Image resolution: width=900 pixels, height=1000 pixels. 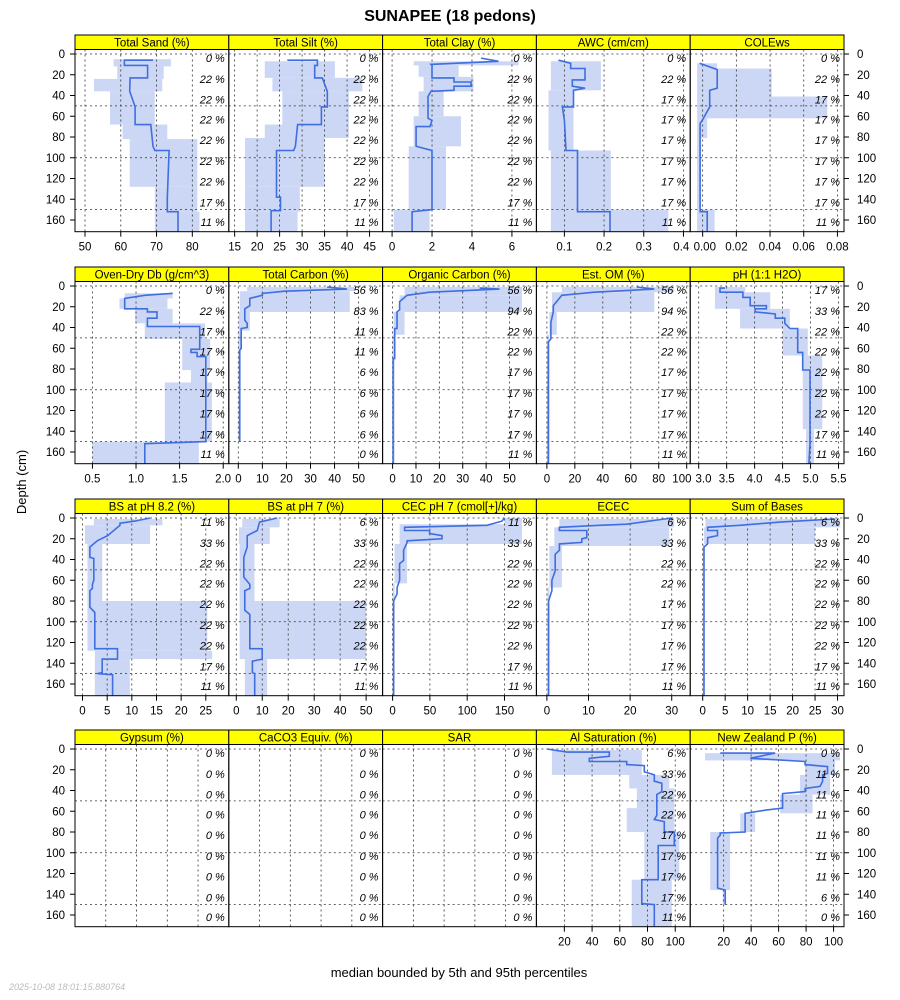 I want to click on x-tick-label: 25, so click(x=279, y=248).